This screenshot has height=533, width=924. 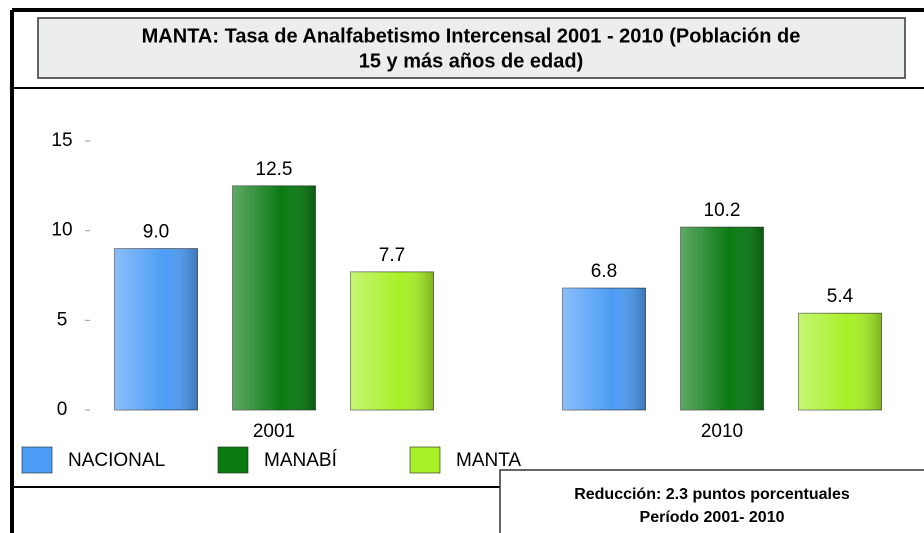 What do you see at coordinates (712, 494) in the screenshot?
I see `annotation: Reducción: 2.3 puntos porcentuales` at bounding box center [712, 494].